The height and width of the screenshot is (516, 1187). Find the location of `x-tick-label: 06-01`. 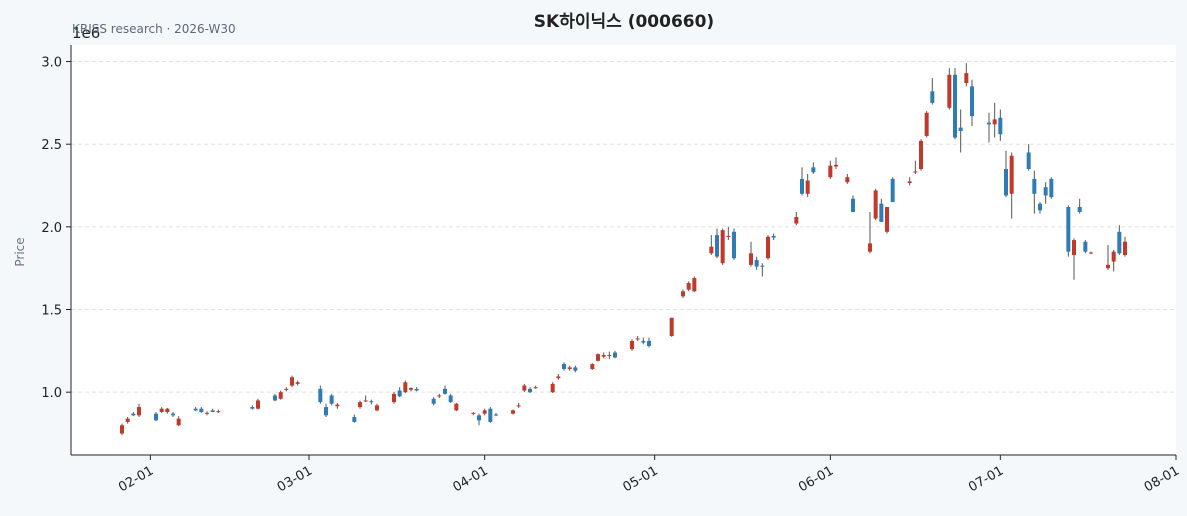

x-tick-label: 06-01 is located at coordinates (816, 479).